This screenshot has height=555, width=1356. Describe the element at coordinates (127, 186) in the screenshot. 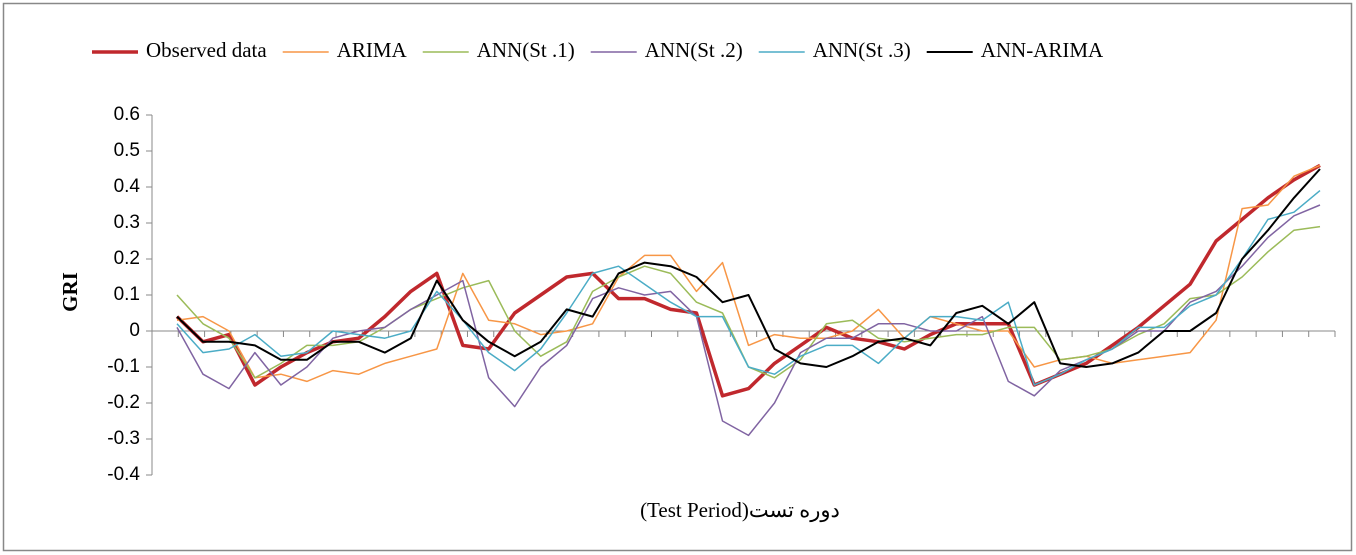

I see `y-tick-label: 0.4` at that location.